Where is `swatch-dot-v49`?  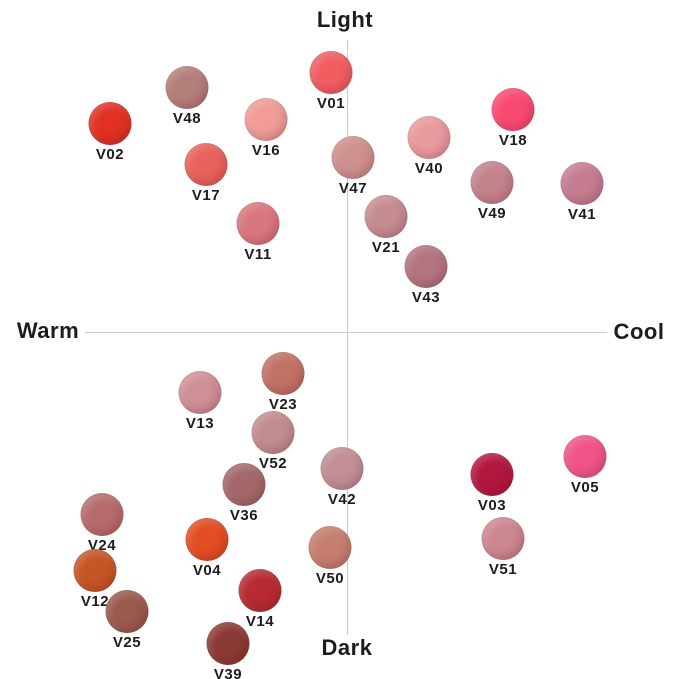
swatch-dot-v49 is located at coordinates (492, 182).